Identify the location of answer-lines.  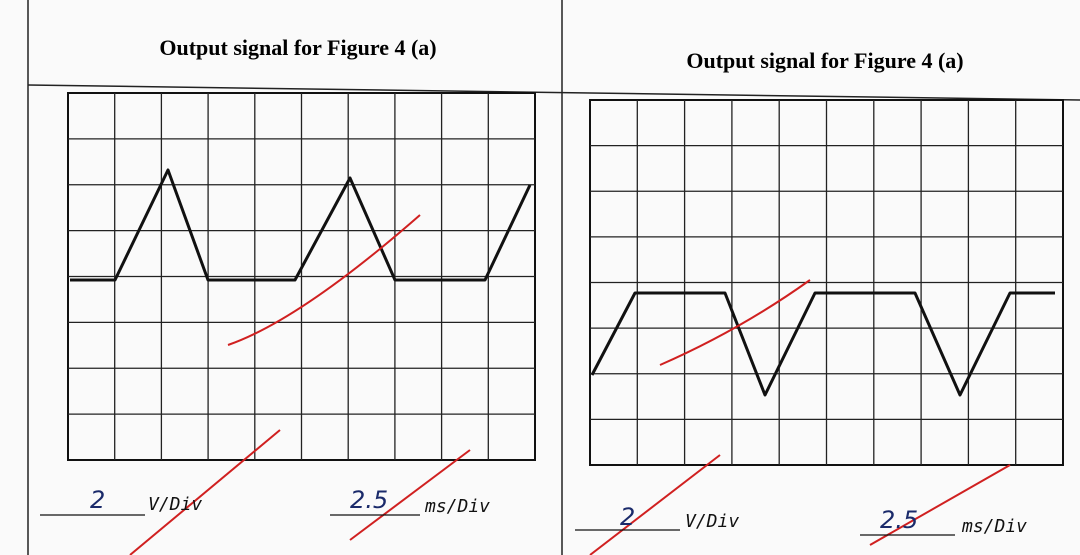
(497, 525).